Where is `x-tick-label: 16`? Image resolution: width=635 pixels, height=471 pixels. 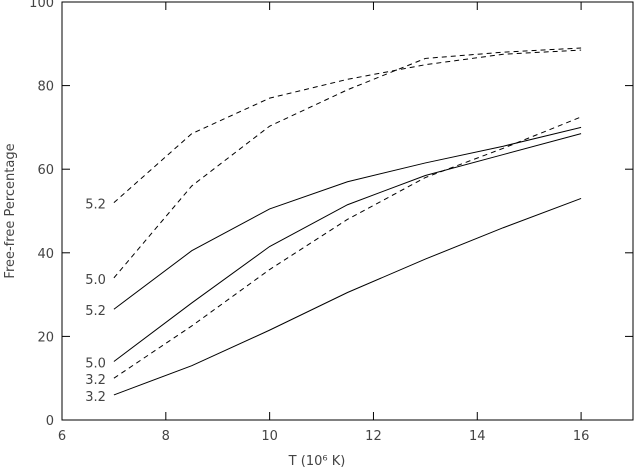 x-tick-label: 16 is located at coordinates (581, 436).